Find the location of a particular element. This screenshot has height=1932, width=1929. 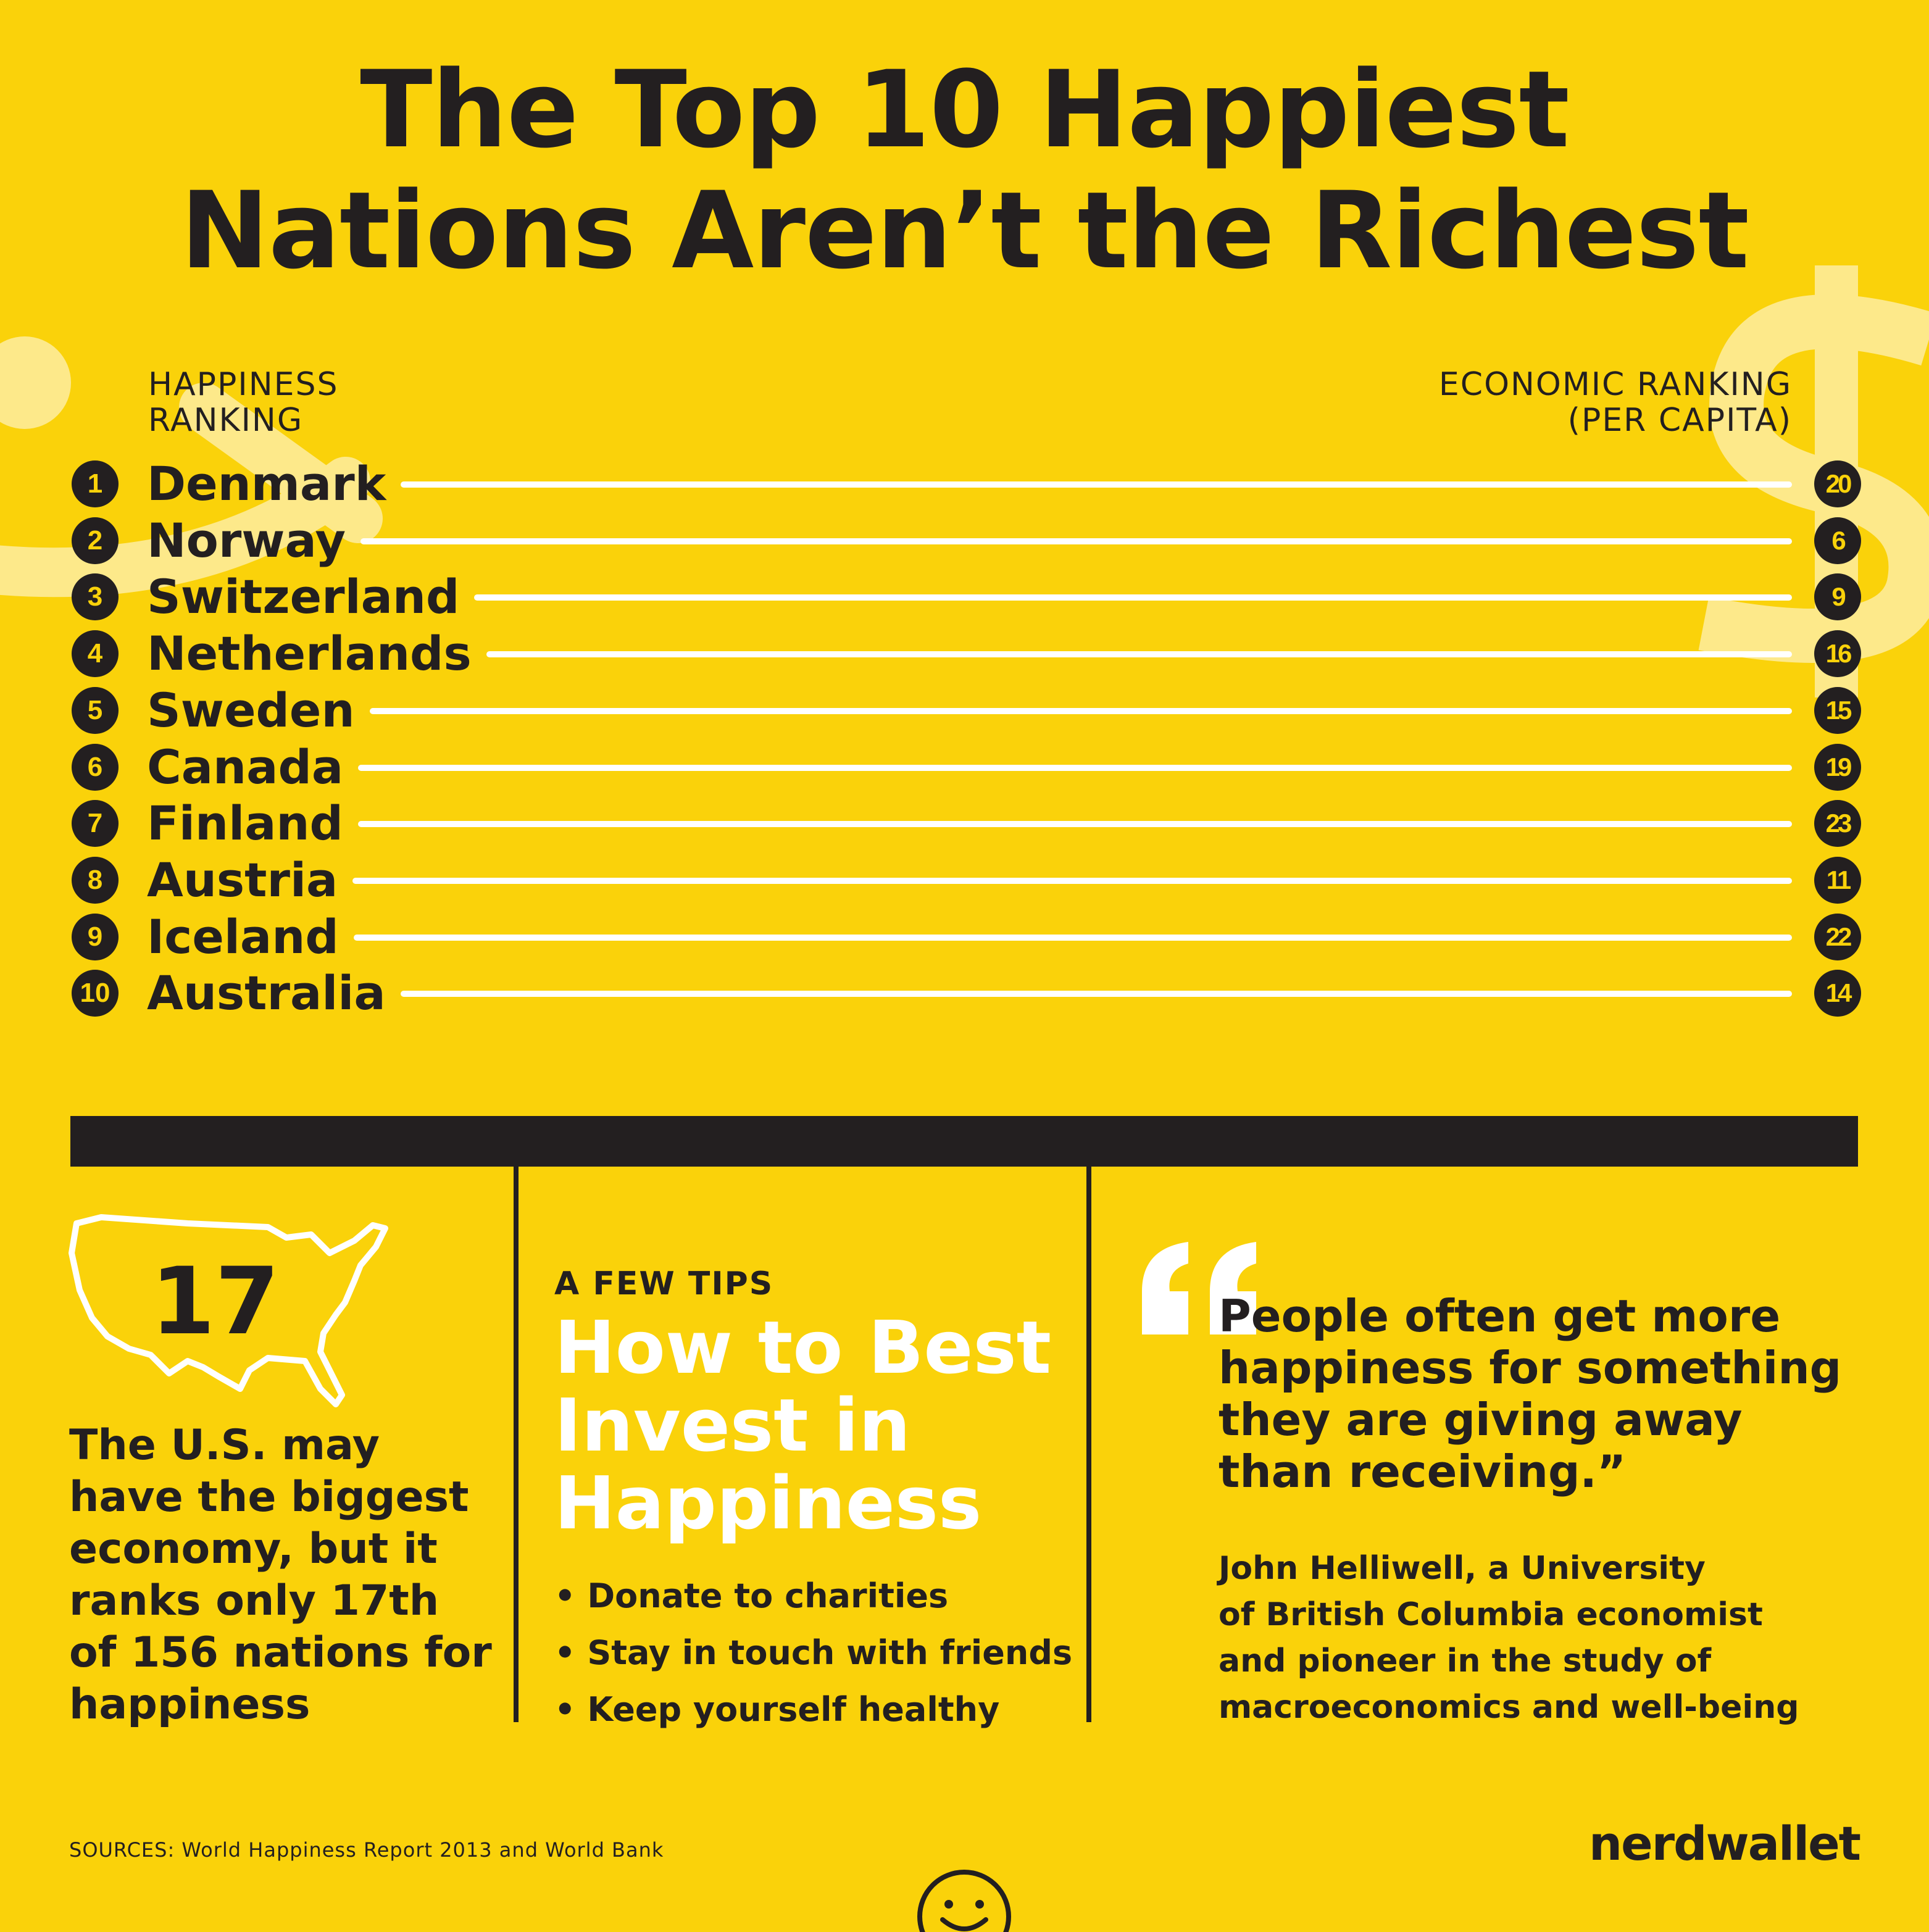

economic-rank-badge: 6 is located at coordinates (1837, 540).